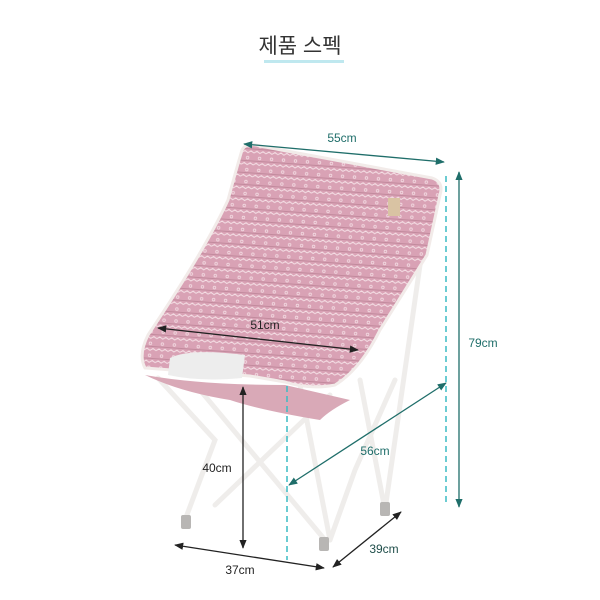 This screenshot has height=600, width=600. Describe the element at coordinates (341, 138) in the screenshot. I see `label-width-top: 55cm` at that location.